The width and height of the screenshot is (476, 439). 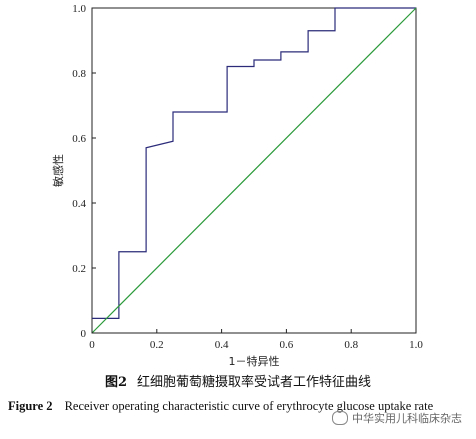 I want to click on y-tick-label: 1.0, so click(x=79, y=9).